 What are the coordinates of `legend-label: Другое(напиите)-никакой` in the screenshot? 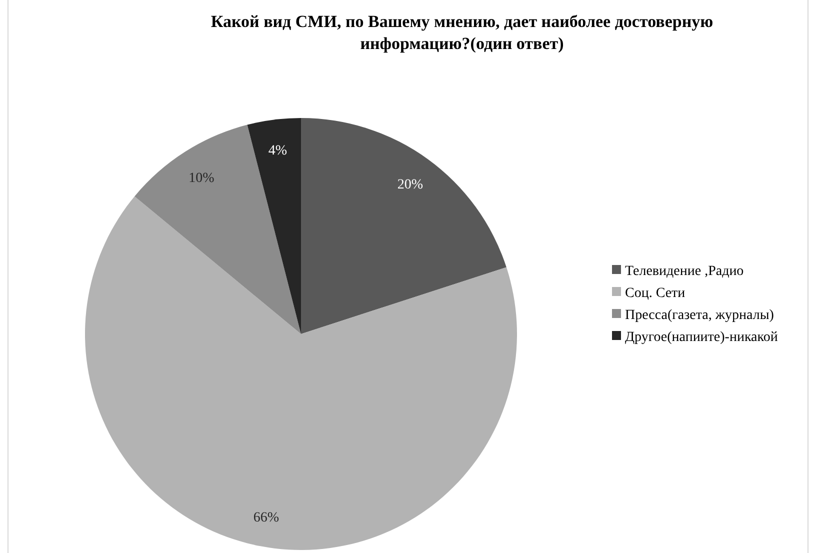 It's located at (701, 337).